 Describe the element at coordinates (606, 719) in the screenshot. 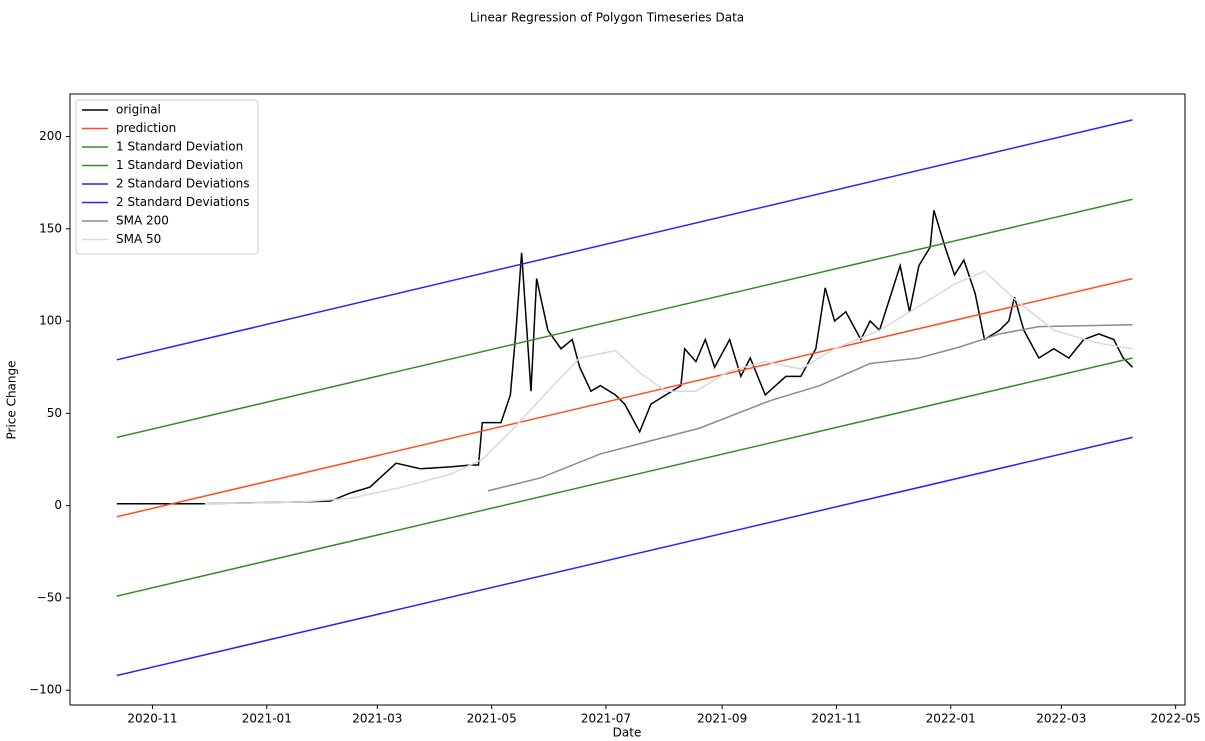

I see `x-tick-label: 2021-07` at that location.